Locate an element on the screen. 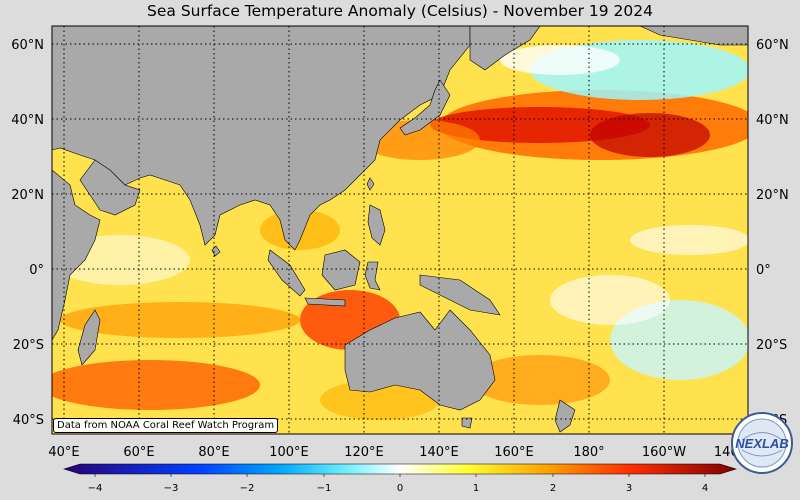  lon-label: 80°E is located at coordinates (213, 452).